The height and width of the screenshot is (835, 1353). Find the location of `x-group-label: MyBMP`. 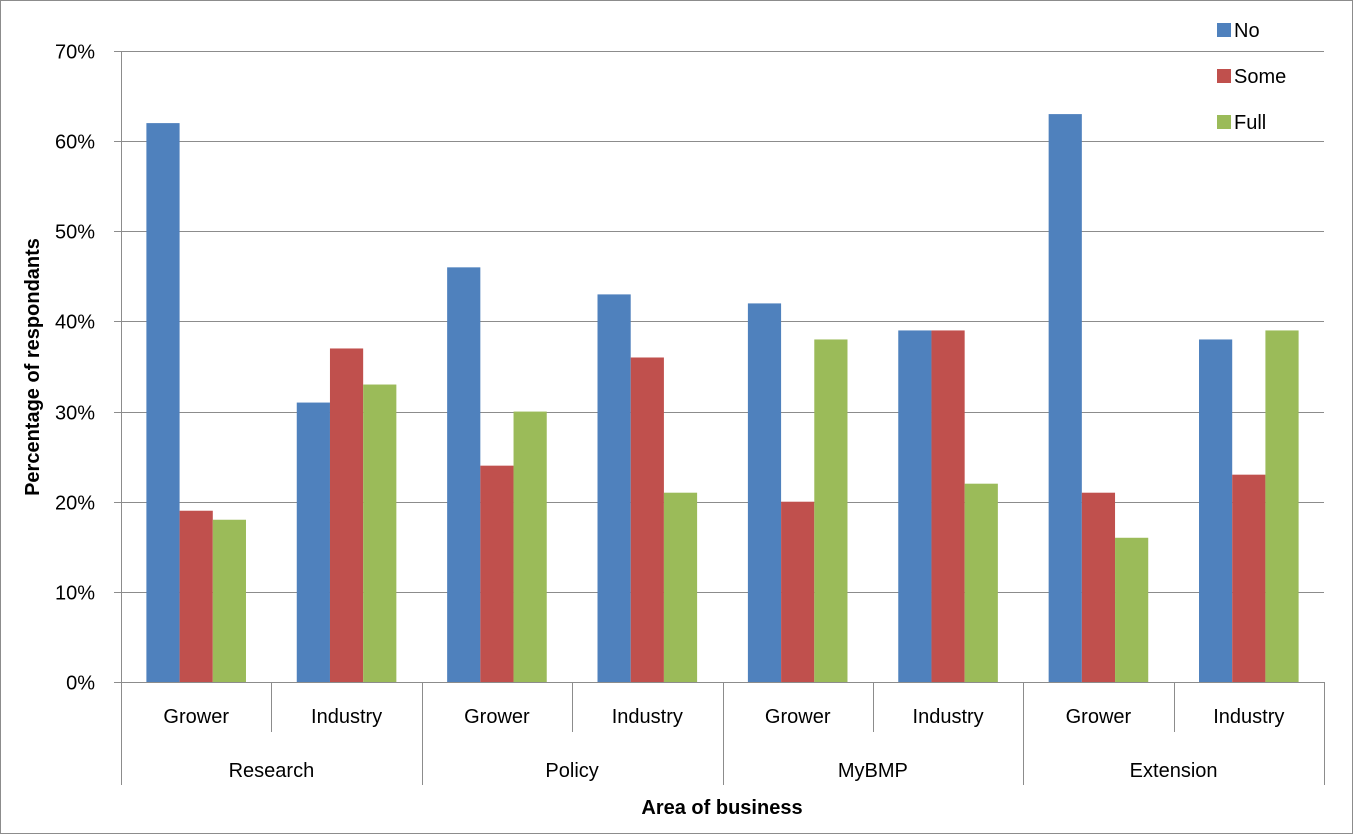

x-group-label: MyBMP is located at coordinates (873, 771).